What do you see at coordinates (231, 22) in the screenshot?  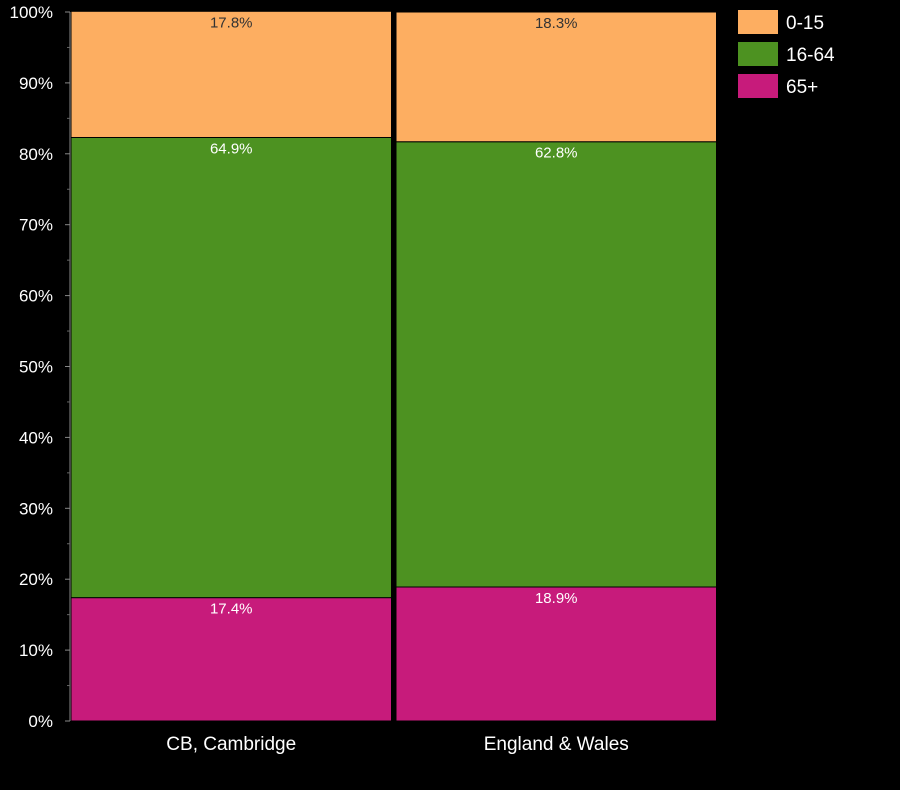 I see `data-label: 17.8%` at bounding box center [231, 22].